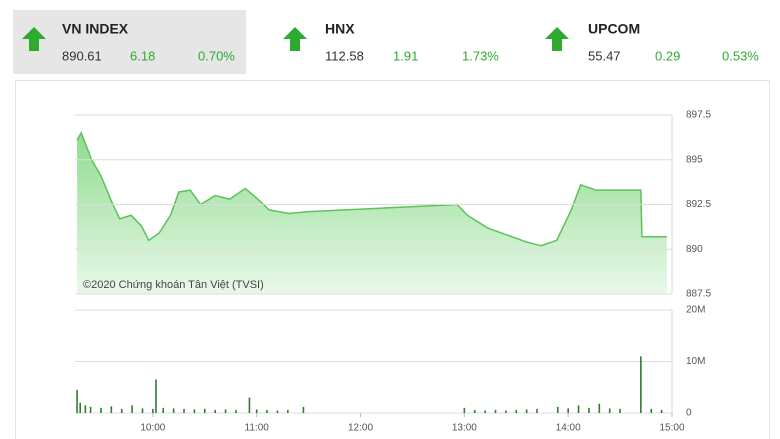 Image resolution: width=780 pixels, height=439 pixels. Describe the element at coordinates (698, 115) in the screenshot. I see `y-tick-label: 897.5` at that location.